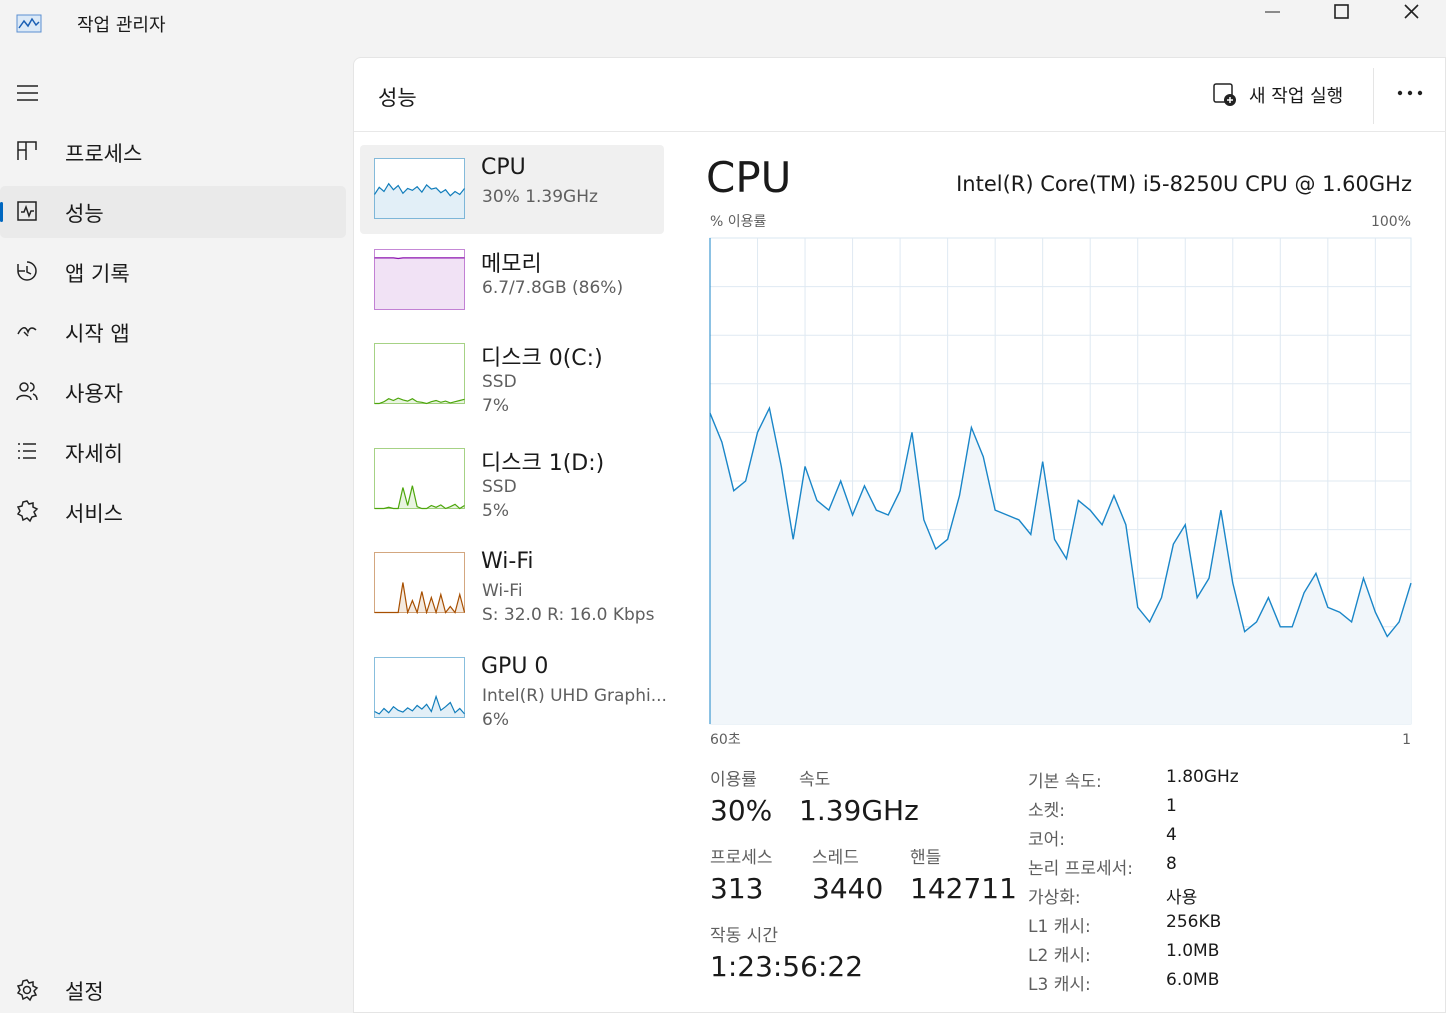 This screenshot has height=1013, width=1446. I want to click on nav-item: 자세히, so click(94, 454).